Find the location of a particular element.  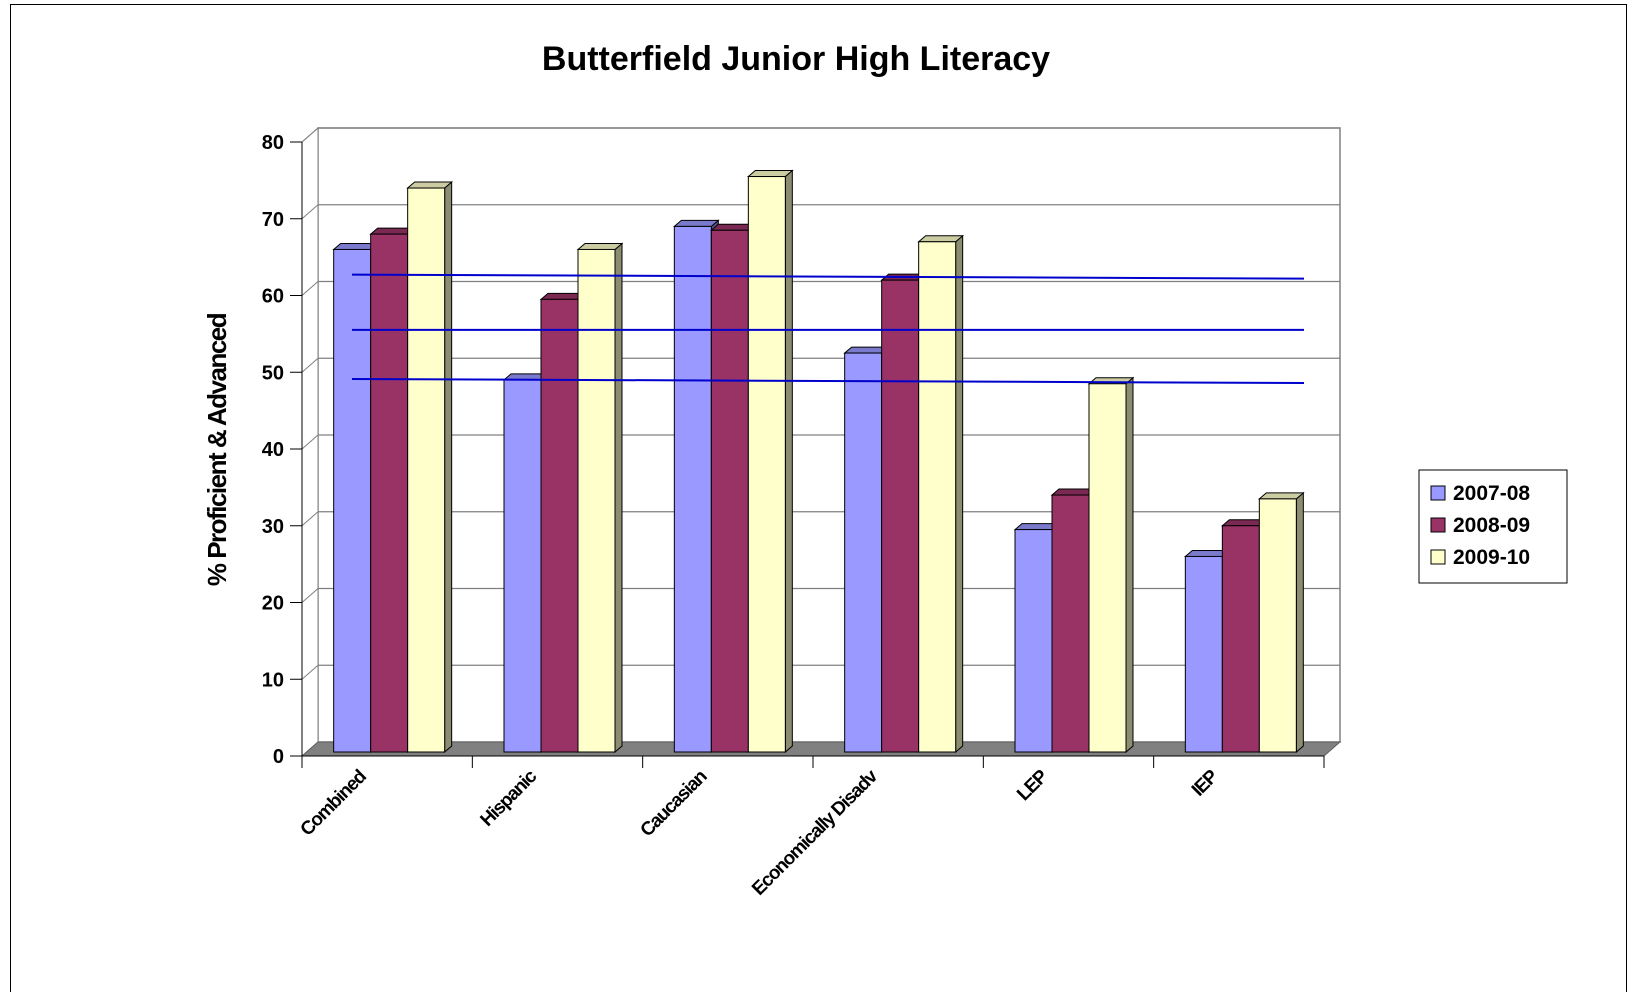

y-tick-label: 60 is located at coordinates (273, 297).